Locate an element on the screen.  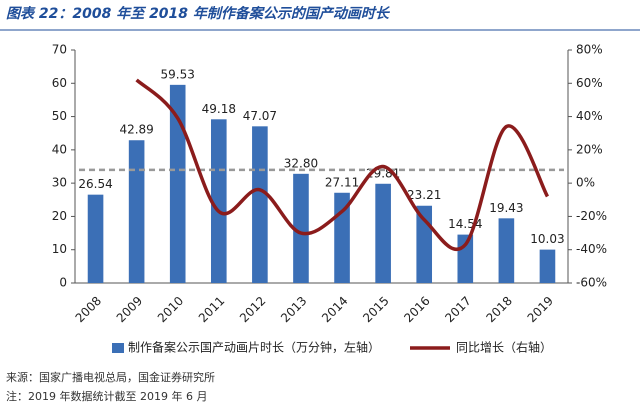
footnote: 注：2019 年数据统计截至 2019 年 6 月 is located at coordinates (106, 396).